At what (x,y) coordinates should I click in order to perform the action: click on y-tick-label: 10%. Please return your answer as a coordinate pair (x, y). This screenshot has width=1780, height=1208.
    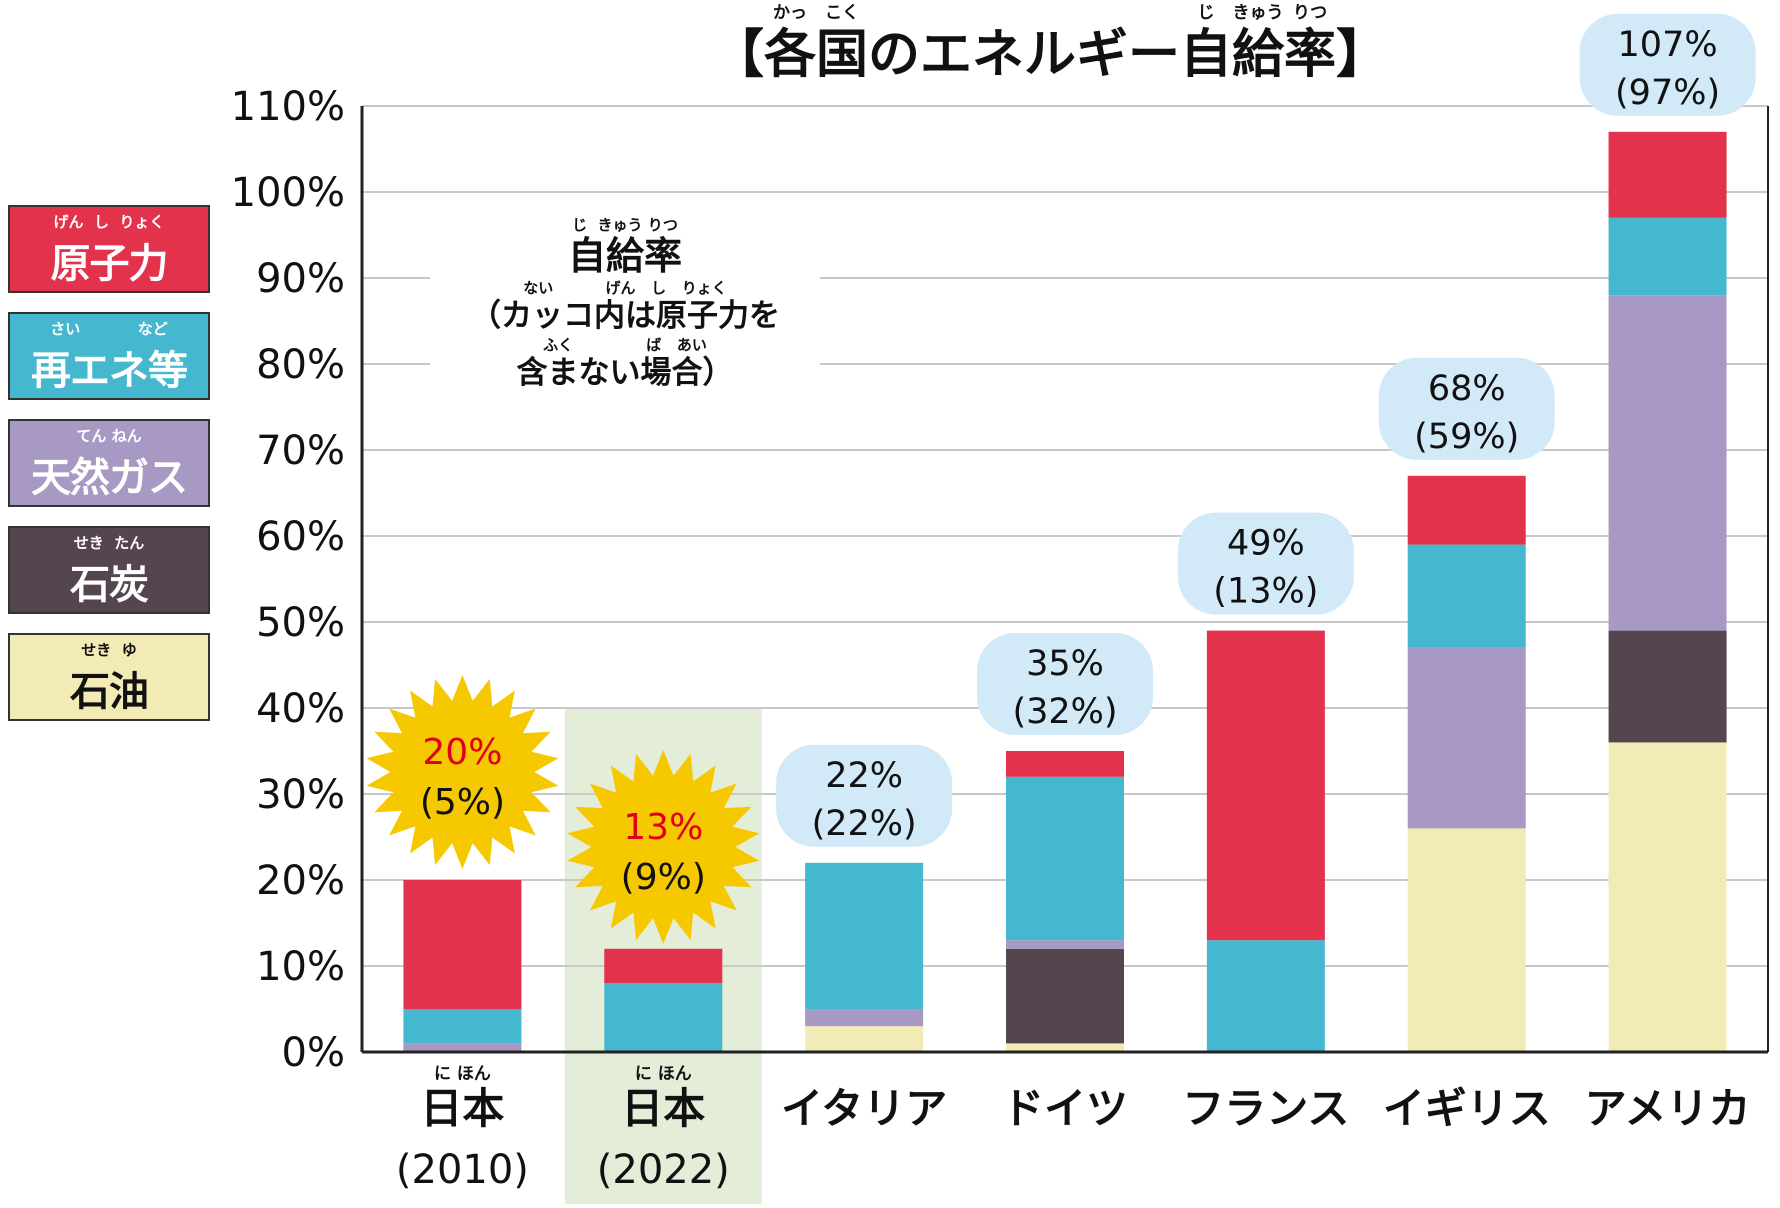
    Looking at the image, I should click on (300, 967).